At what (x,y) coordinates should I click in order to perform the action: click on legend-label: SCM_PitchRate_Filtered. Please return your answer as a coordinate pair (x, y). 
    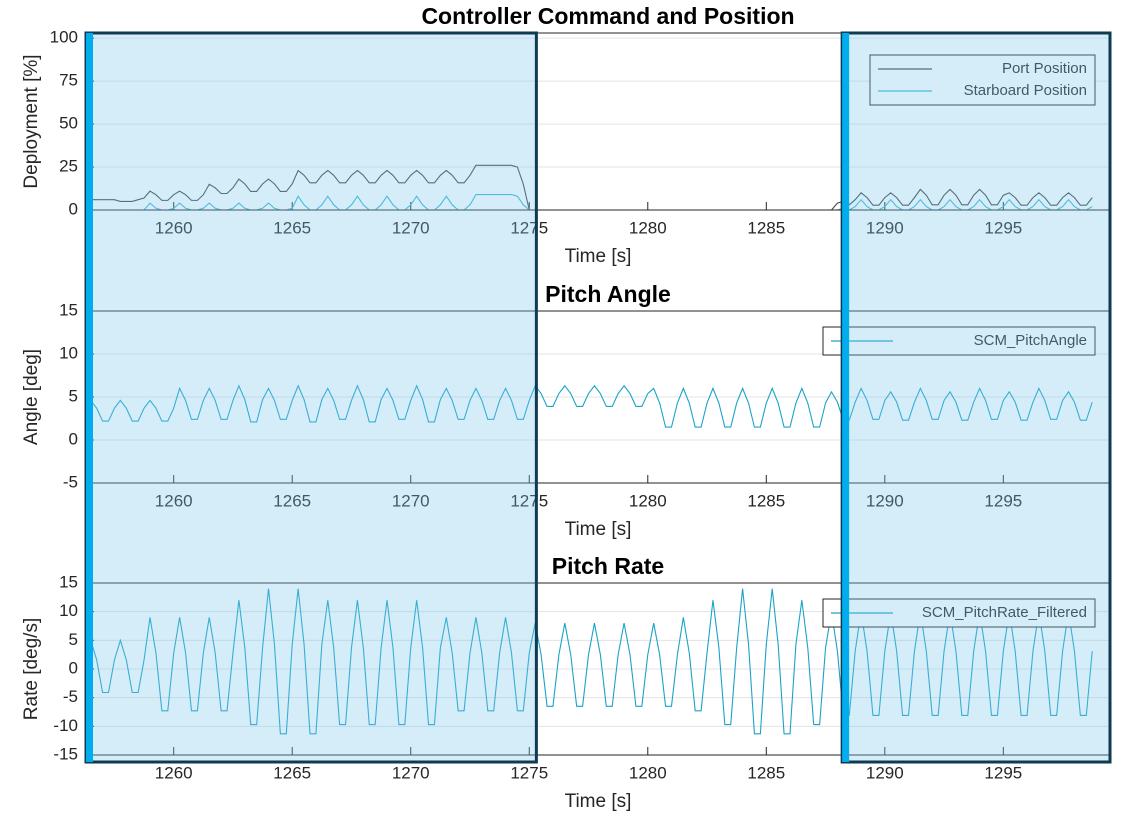
    Looking at the image, I should click on (1004, 612).